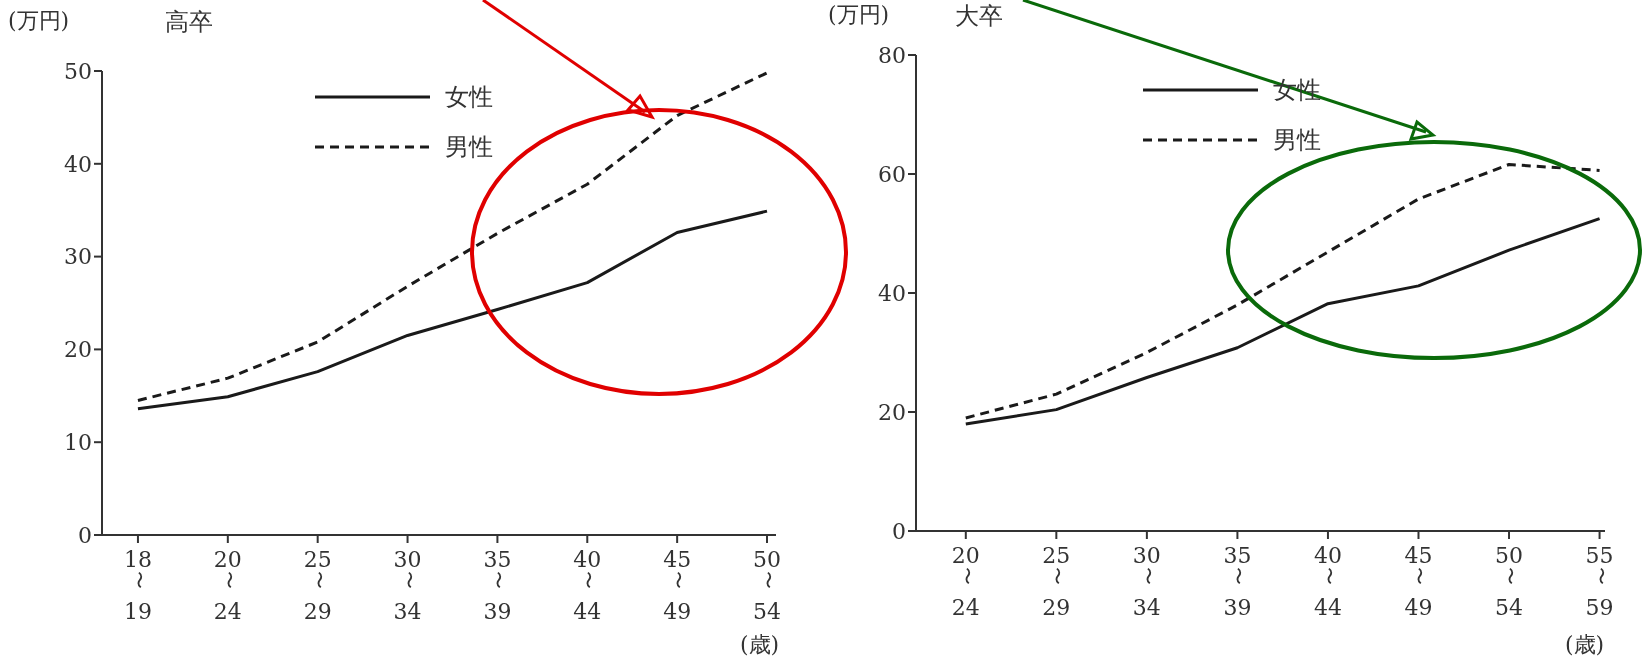  What do you see at coordinates (1599, 581) in the screenshot?
I see `x-tick-label: 55〜59` at bounding box center [1599, 581].